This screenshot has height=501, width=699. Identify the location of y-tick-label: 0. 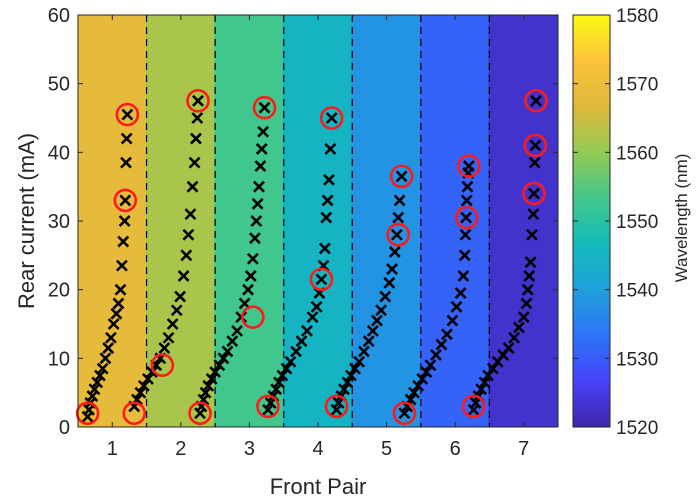
(64, 428).